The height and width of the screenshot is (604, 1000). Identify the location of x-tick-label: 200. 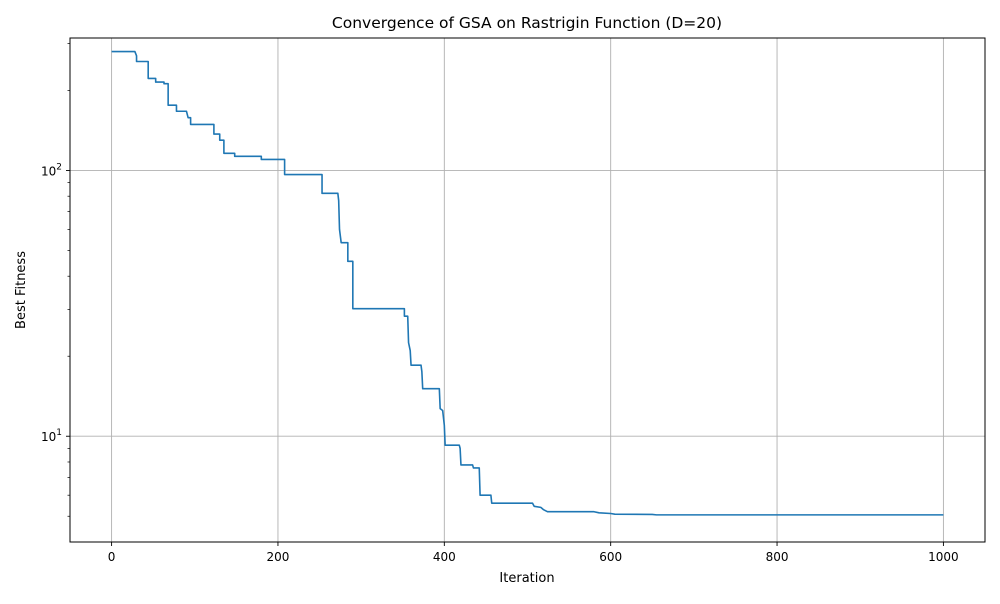
(278, 557).